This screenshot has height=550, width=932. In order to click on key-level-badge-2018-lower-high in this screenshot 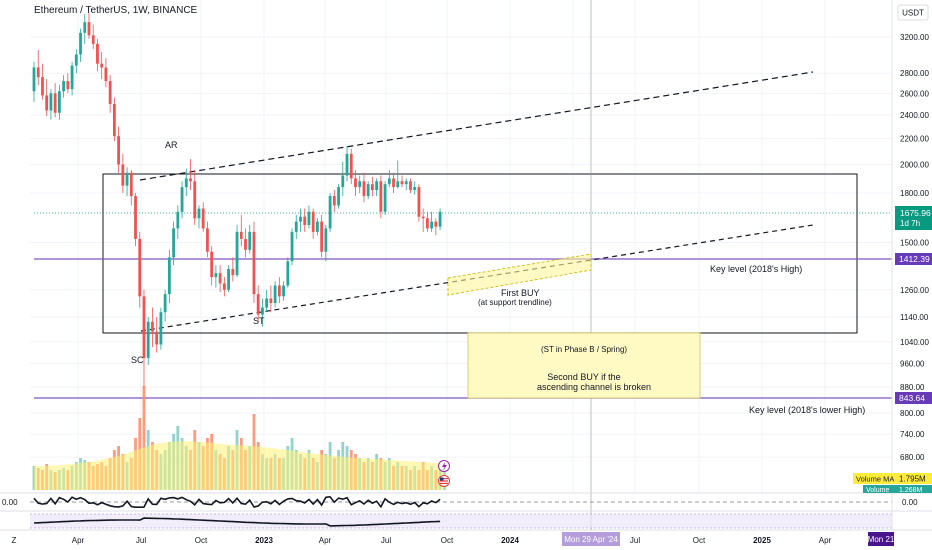, I will do `click(913, 398)`.